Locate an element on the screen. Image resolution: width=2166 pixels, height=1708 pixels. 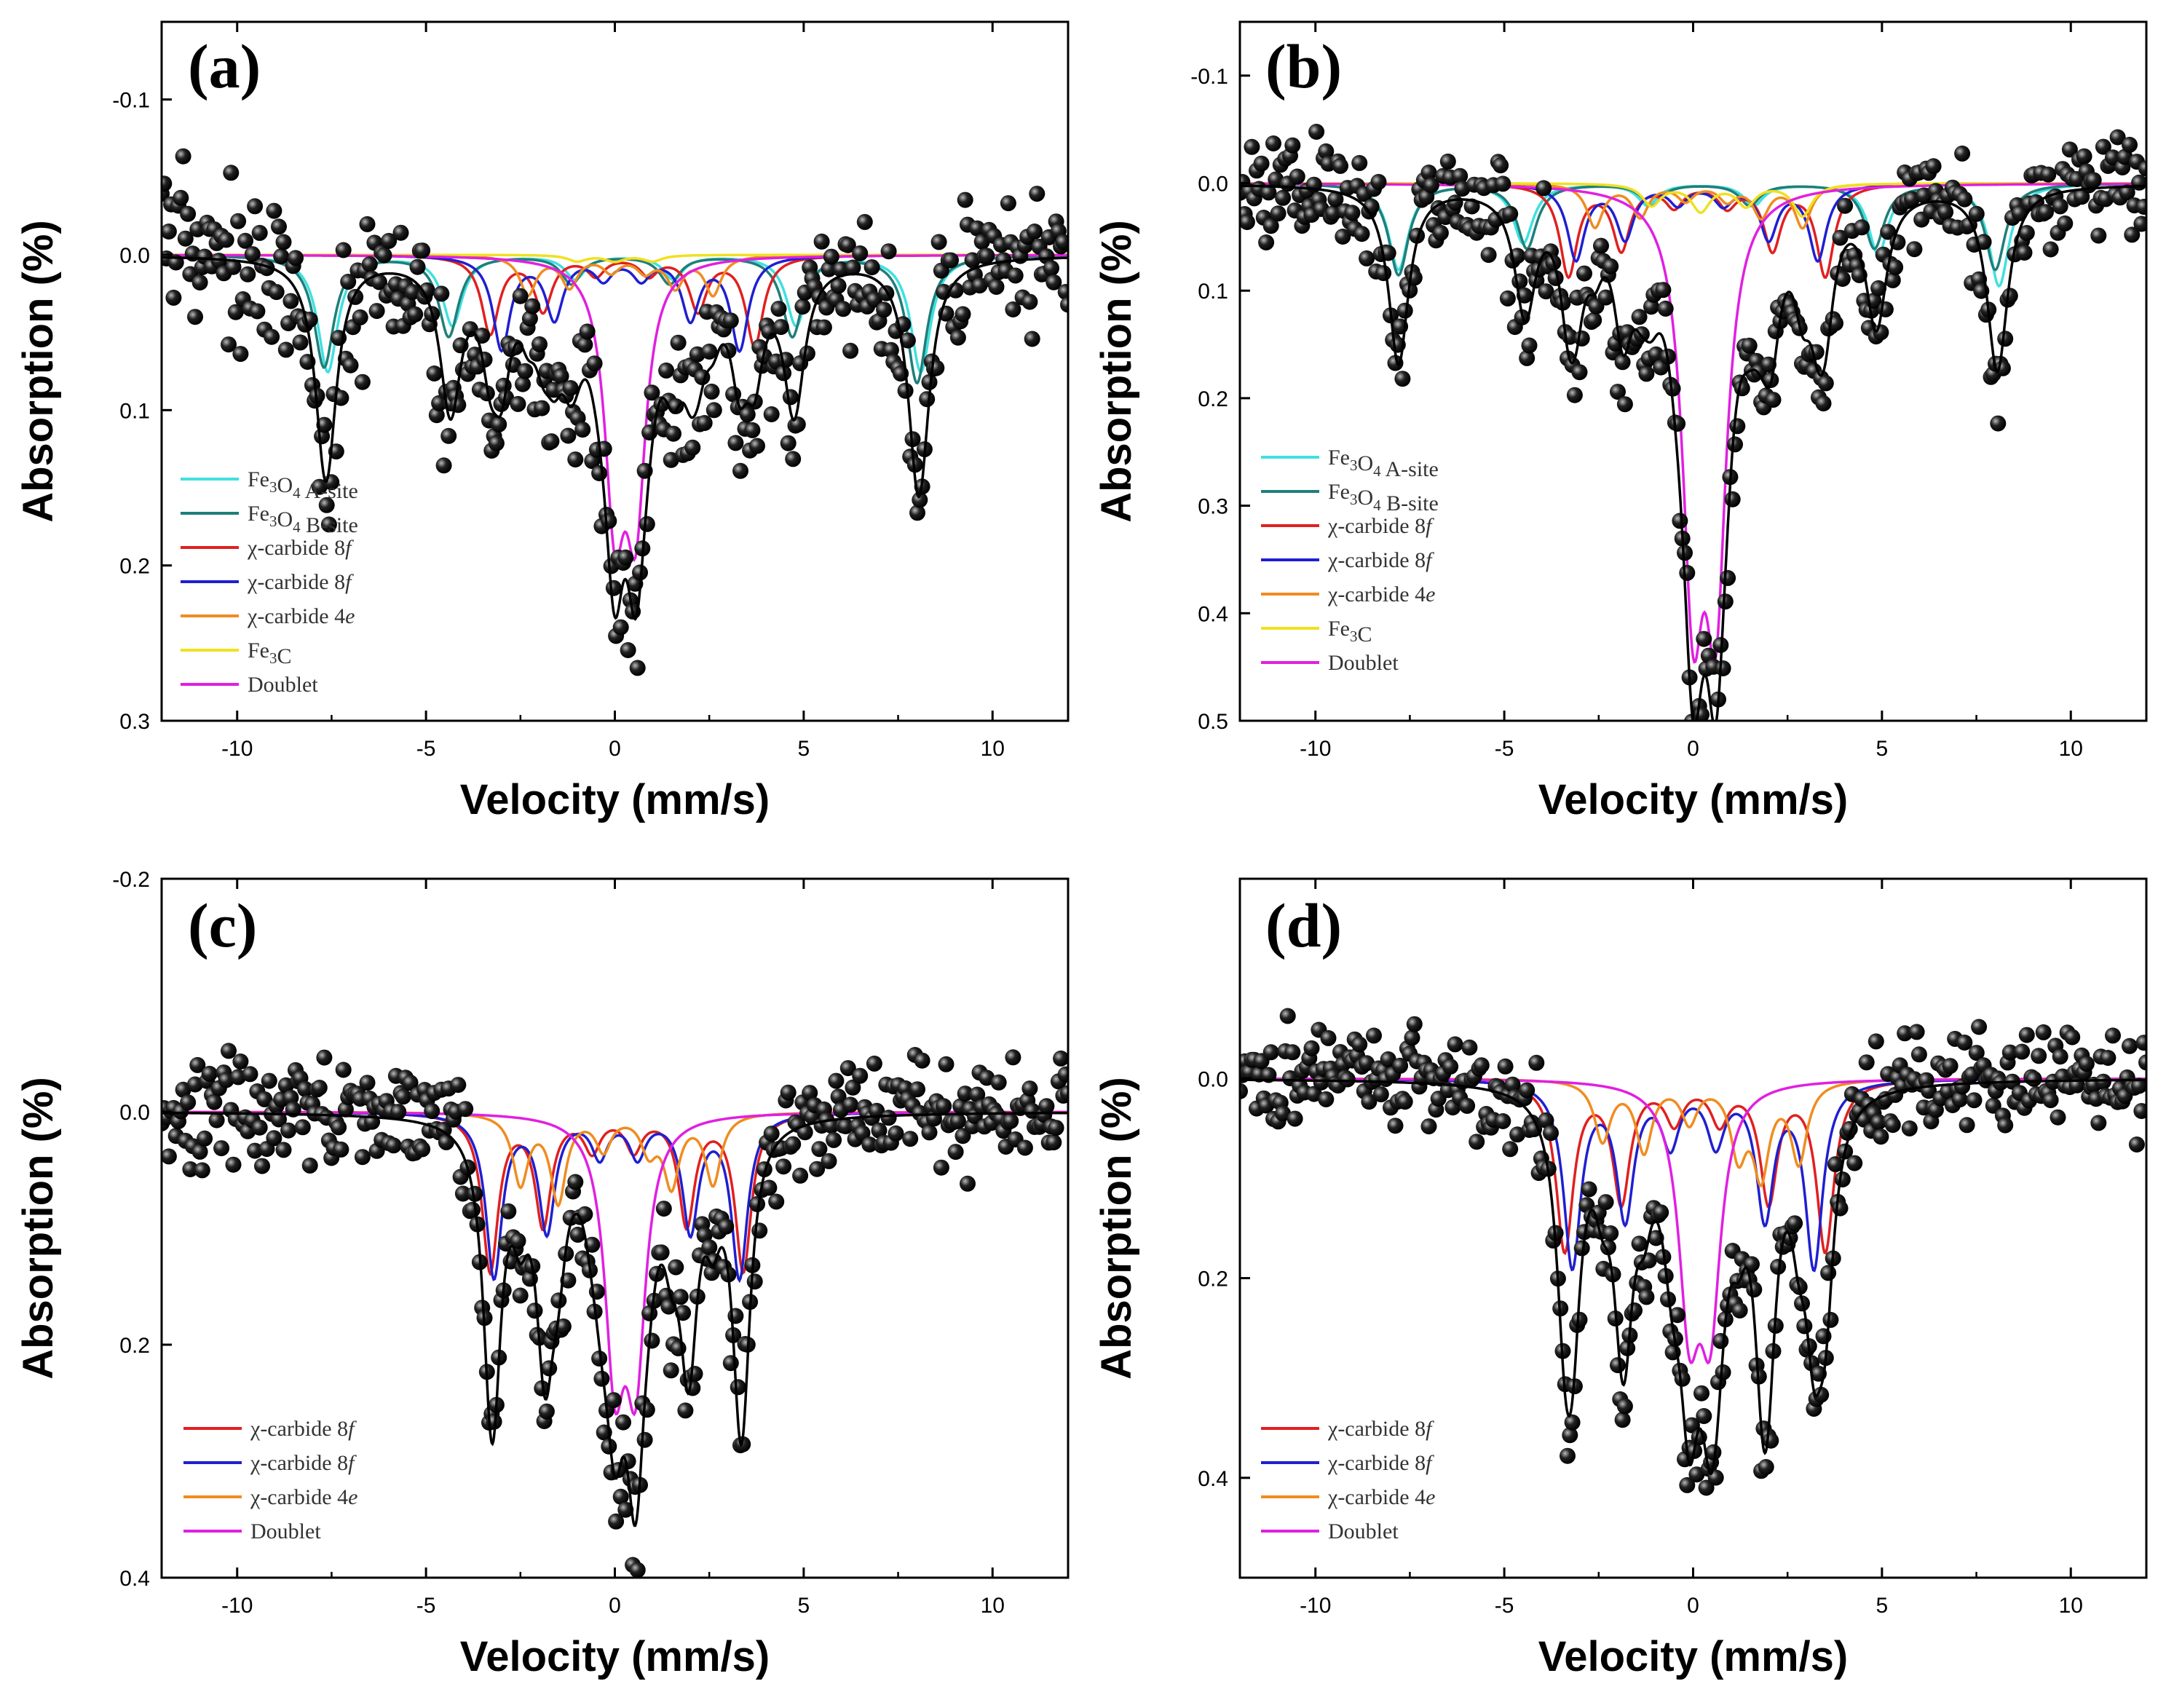
y-tick-label: 0.1 is located at coordinates (1213, 292).